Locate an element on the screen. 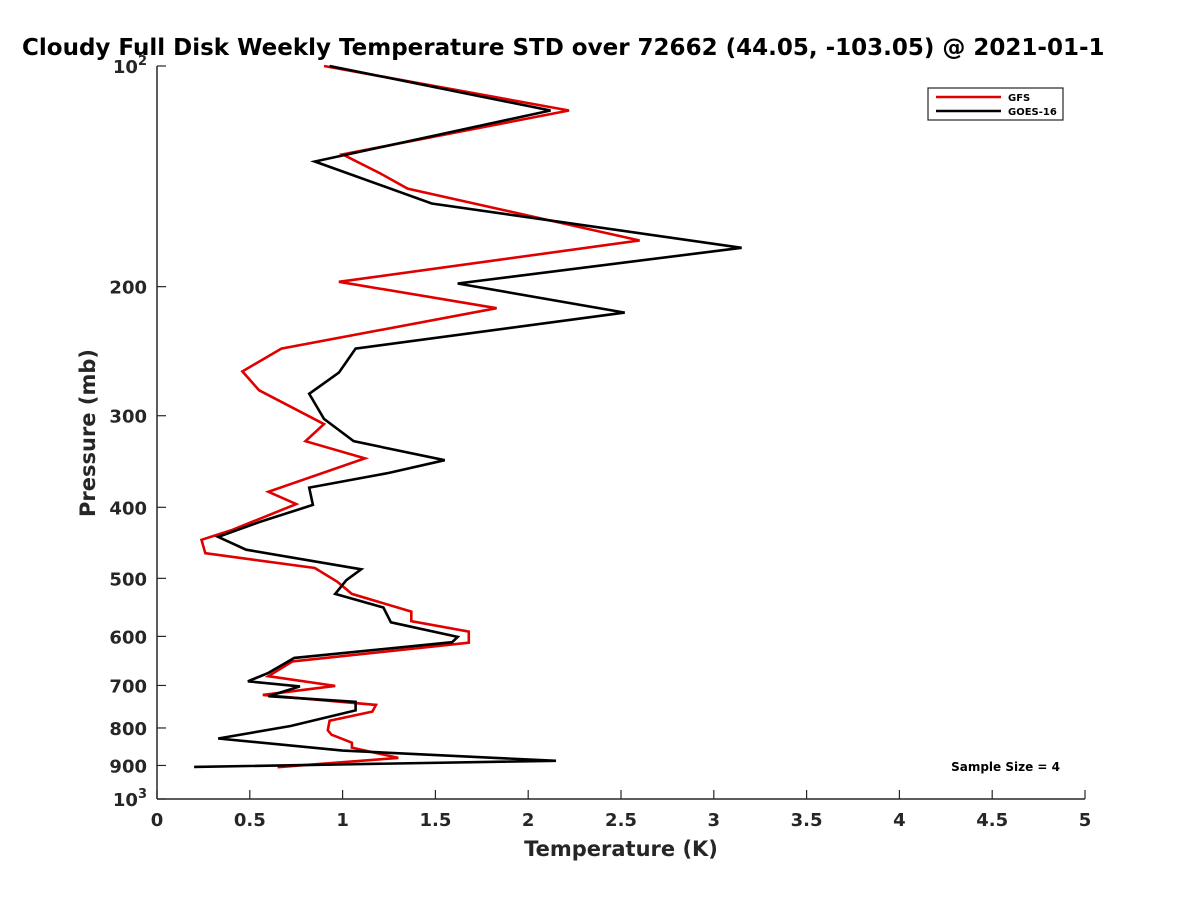 The image size is (1200, 900). x-tick-label: 5 is located at coordinates (1085, 820).